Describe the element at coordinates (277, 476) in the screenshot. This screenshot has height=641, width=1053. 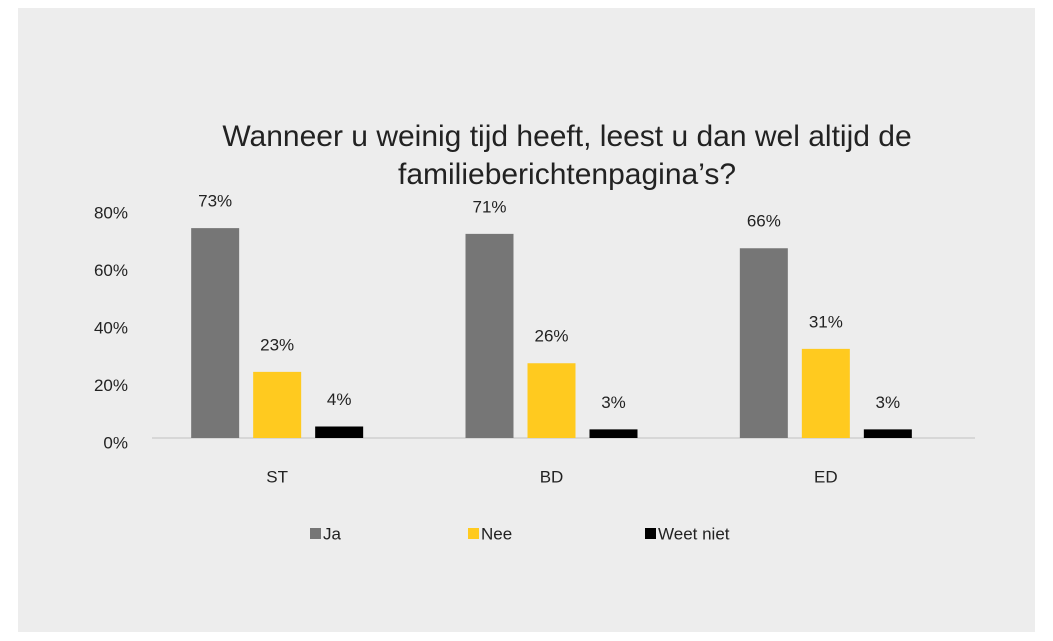
I see `x-tick-label: ST` at that location.